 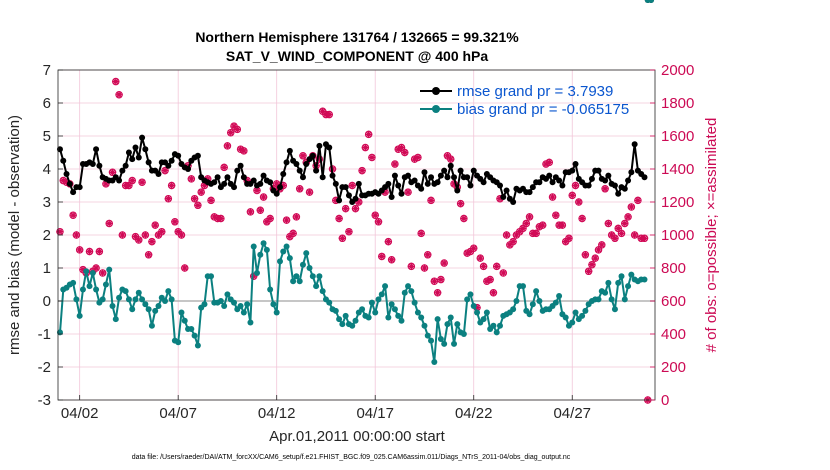 I want to click on legend-rmse-label: rmse grand pr = 3.7939, so click(x=535, y=91).